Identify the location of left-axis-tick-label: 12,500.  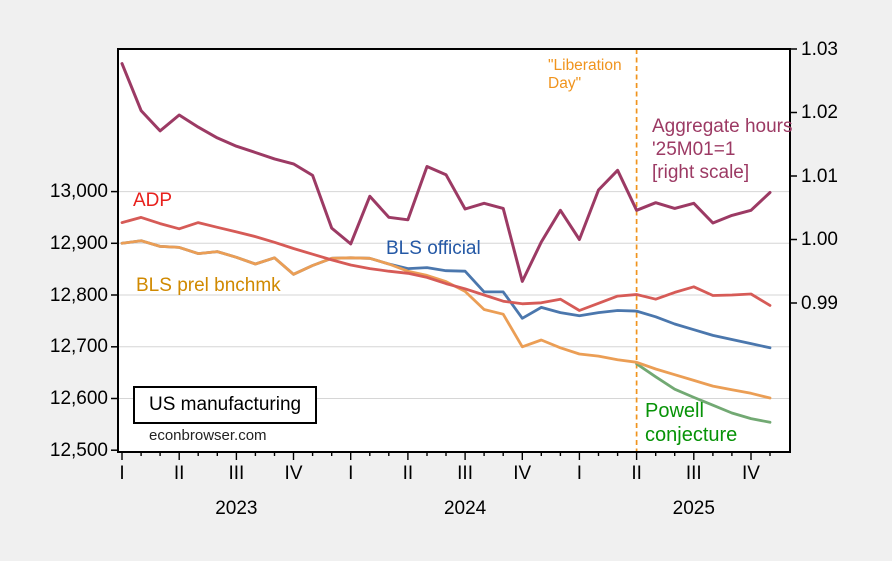
(78, 450).